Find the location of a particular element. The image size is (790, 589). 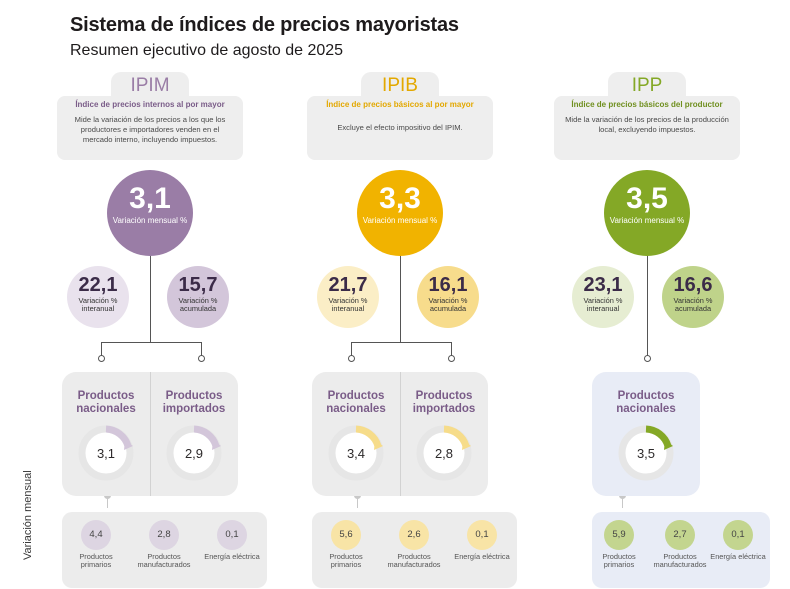

breakdown-item: 2,7 Productos manufacturados is located at coordinates (680, 544).